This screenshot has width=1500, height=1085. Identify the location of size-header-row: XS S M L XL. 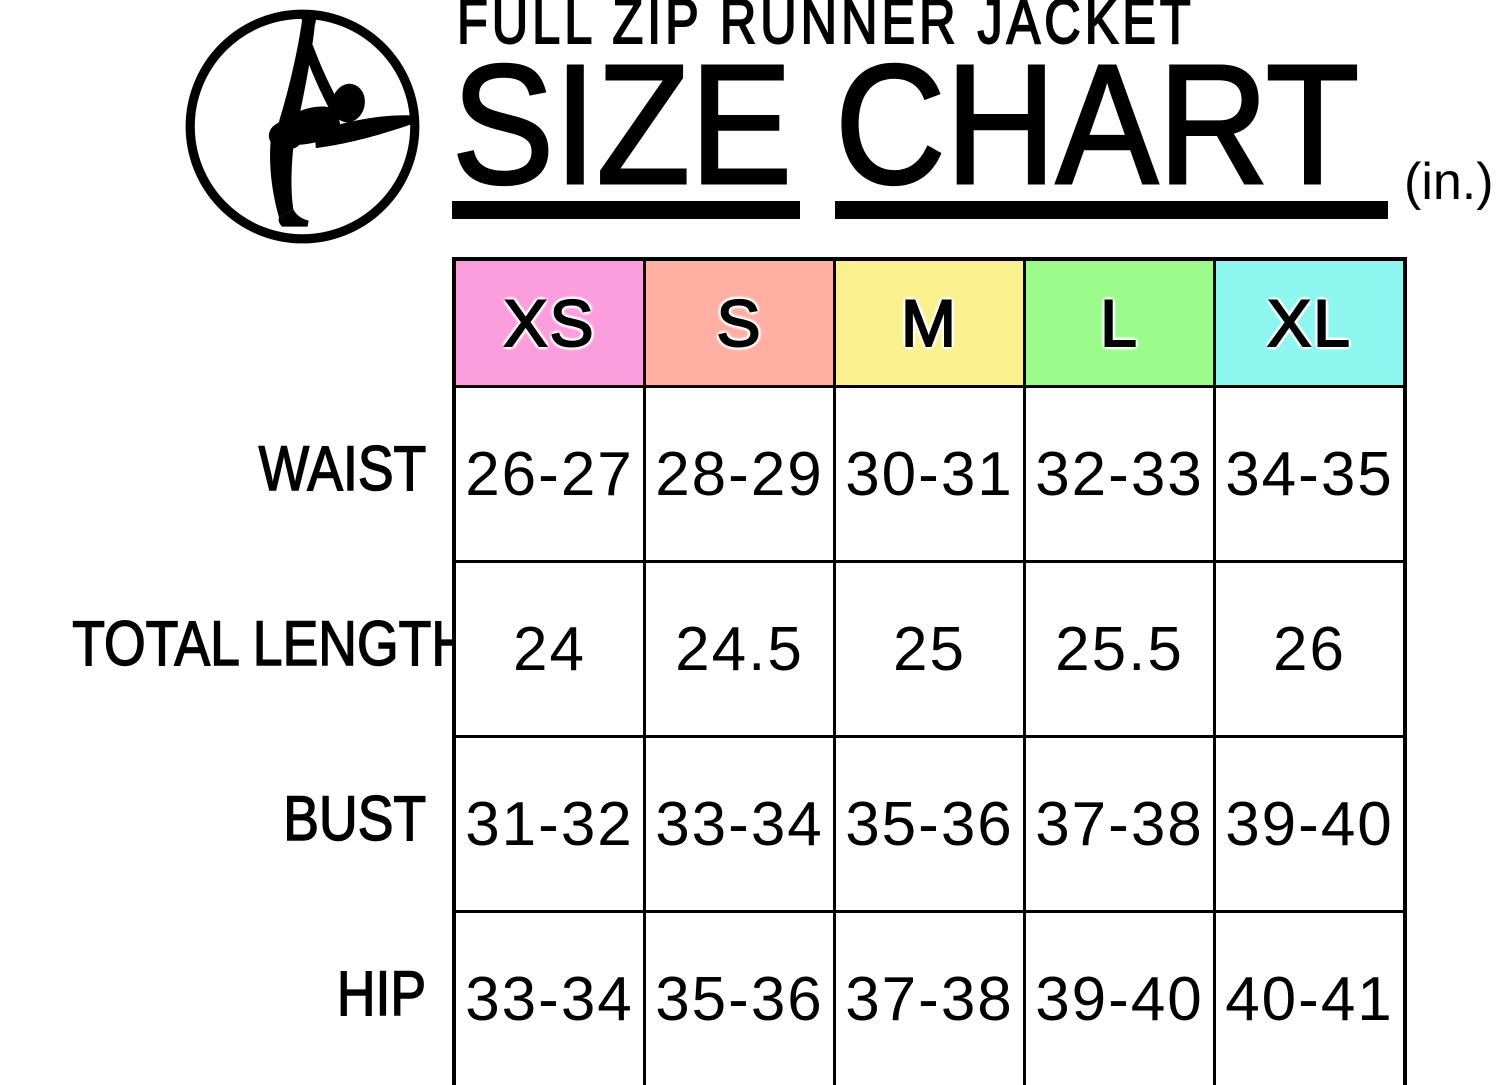
(929, 322).